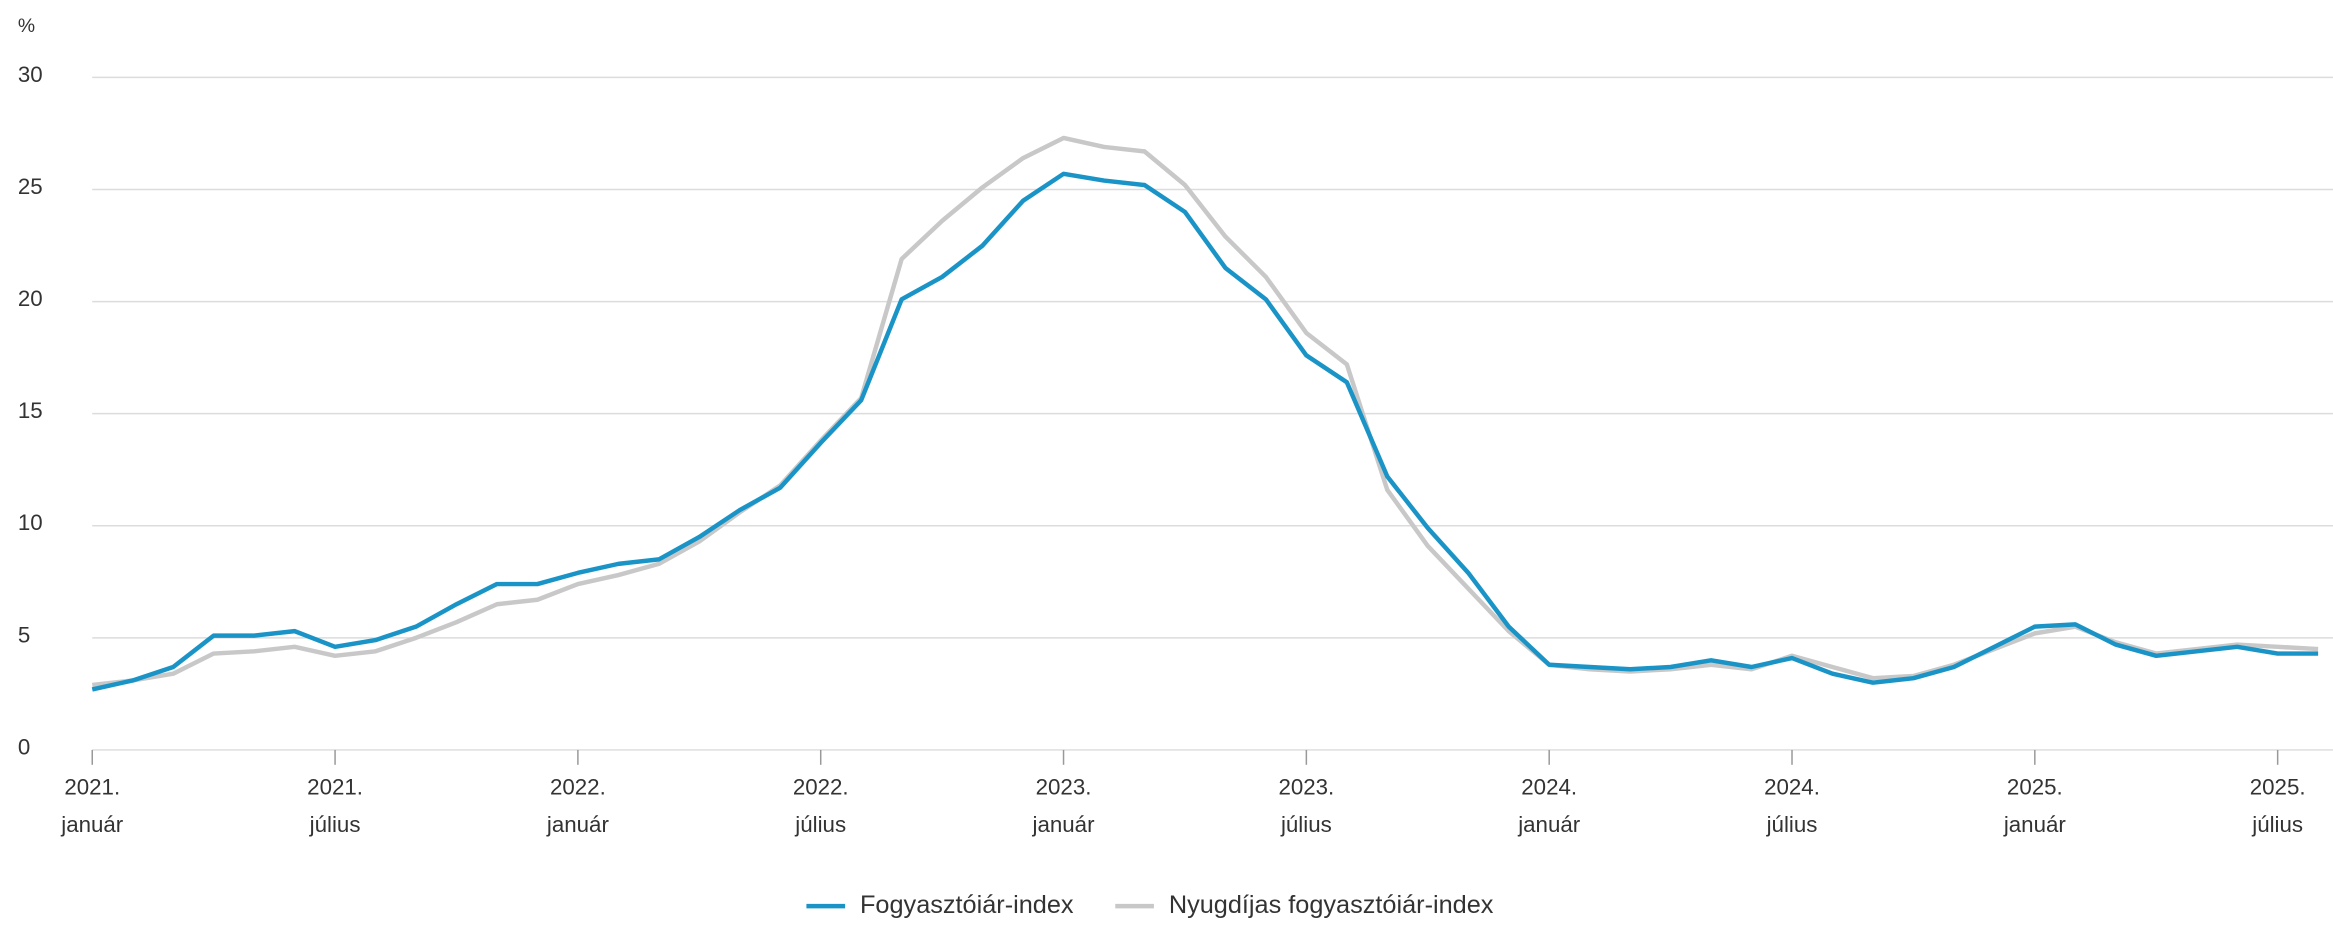 This screenshot has height=933, width=2333. What do you see at coordinates (2278, 806) in the screenshot?
I see `x-tick-label: 2025. július` at bounding box center [2278, 806].